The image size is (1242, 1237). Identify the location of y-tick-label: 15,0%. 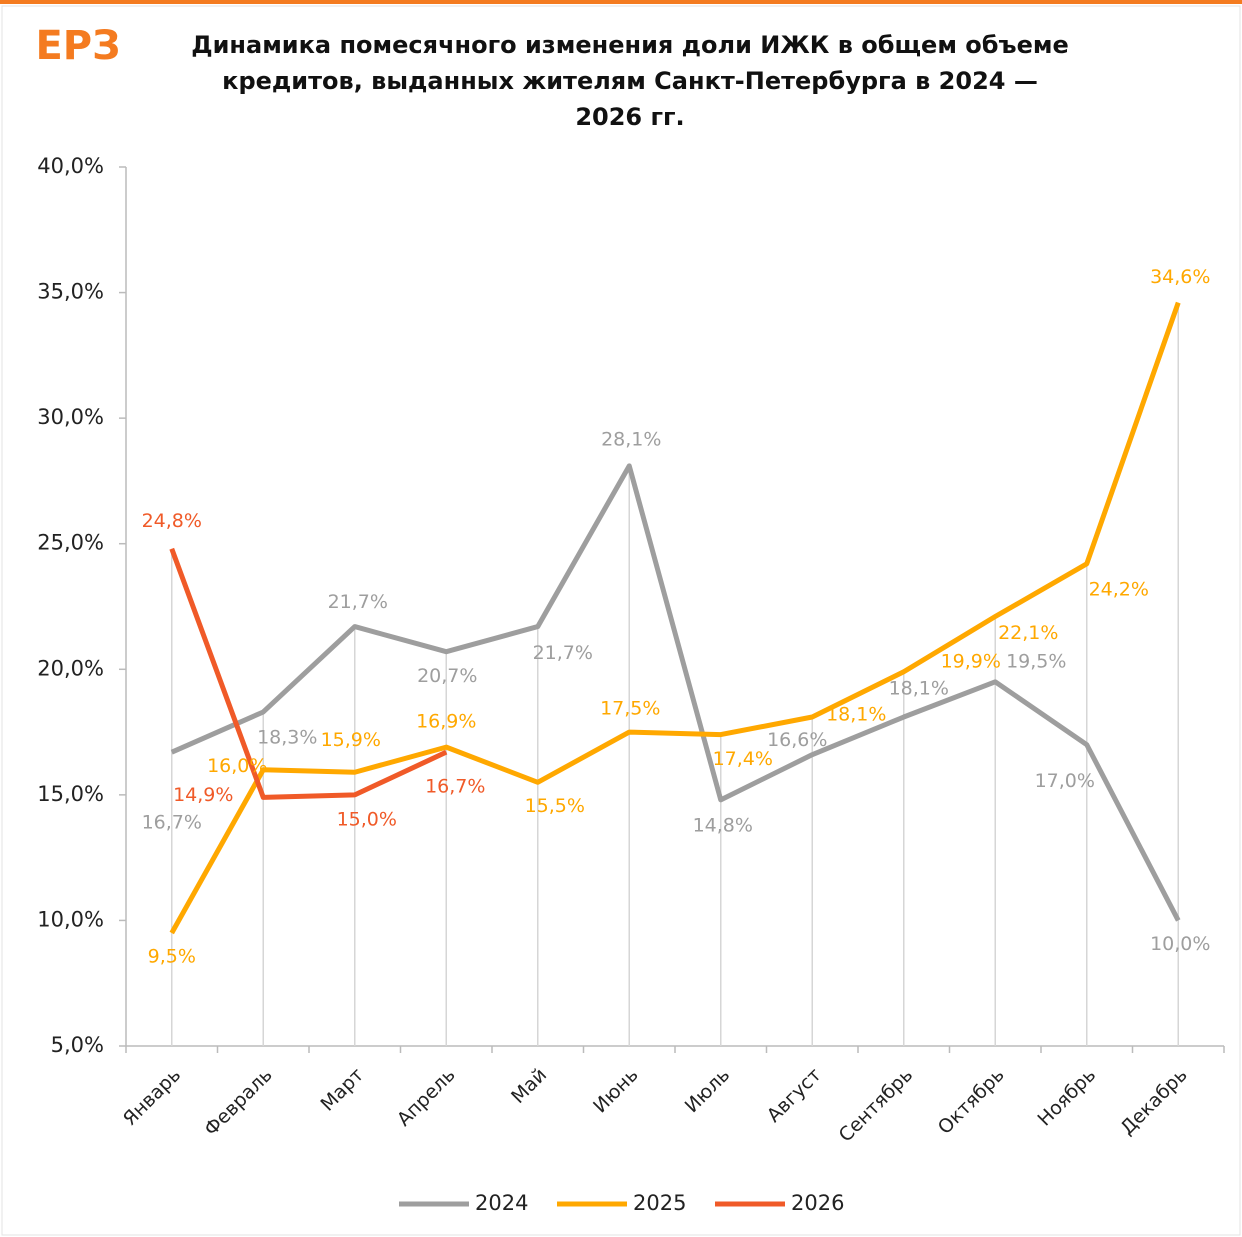
(70, 794).